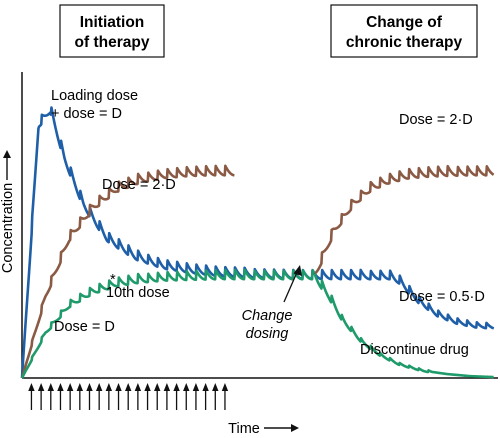 Image resolution: width=500 pixels, height=438 pixels. Describe the element at coordinates (404, 22) in the screenshot. I see `change-title-line1: Change of` at that location.